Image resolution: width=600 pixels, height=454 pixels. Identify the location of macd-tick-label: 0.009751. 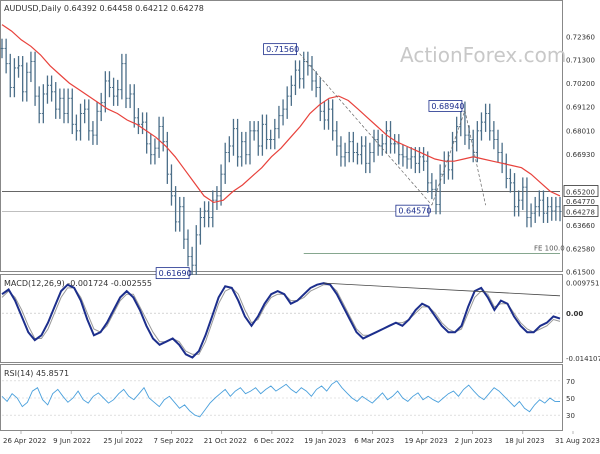
(582, 283).